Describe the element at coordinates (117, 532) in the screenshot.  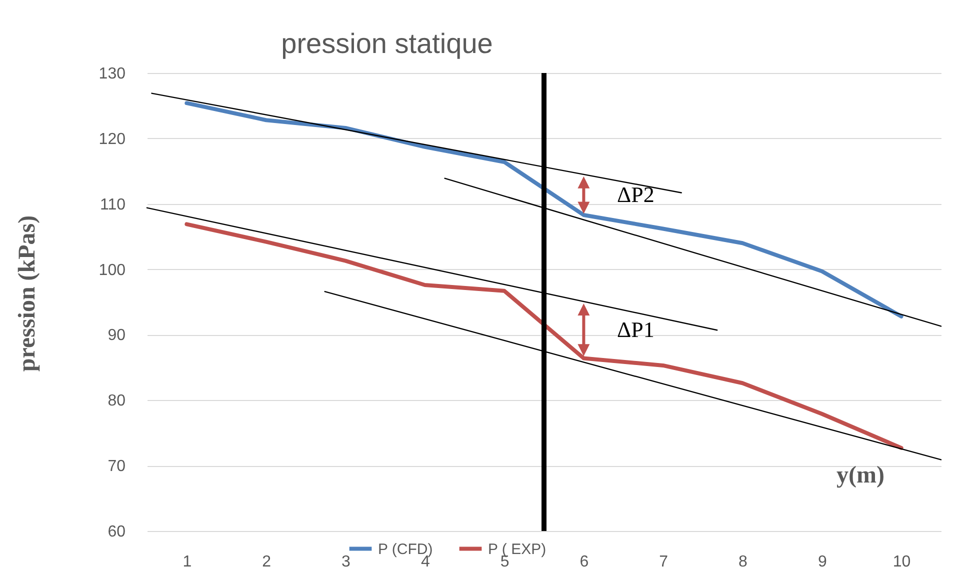
I see `y-tick-label: 60` at that location.